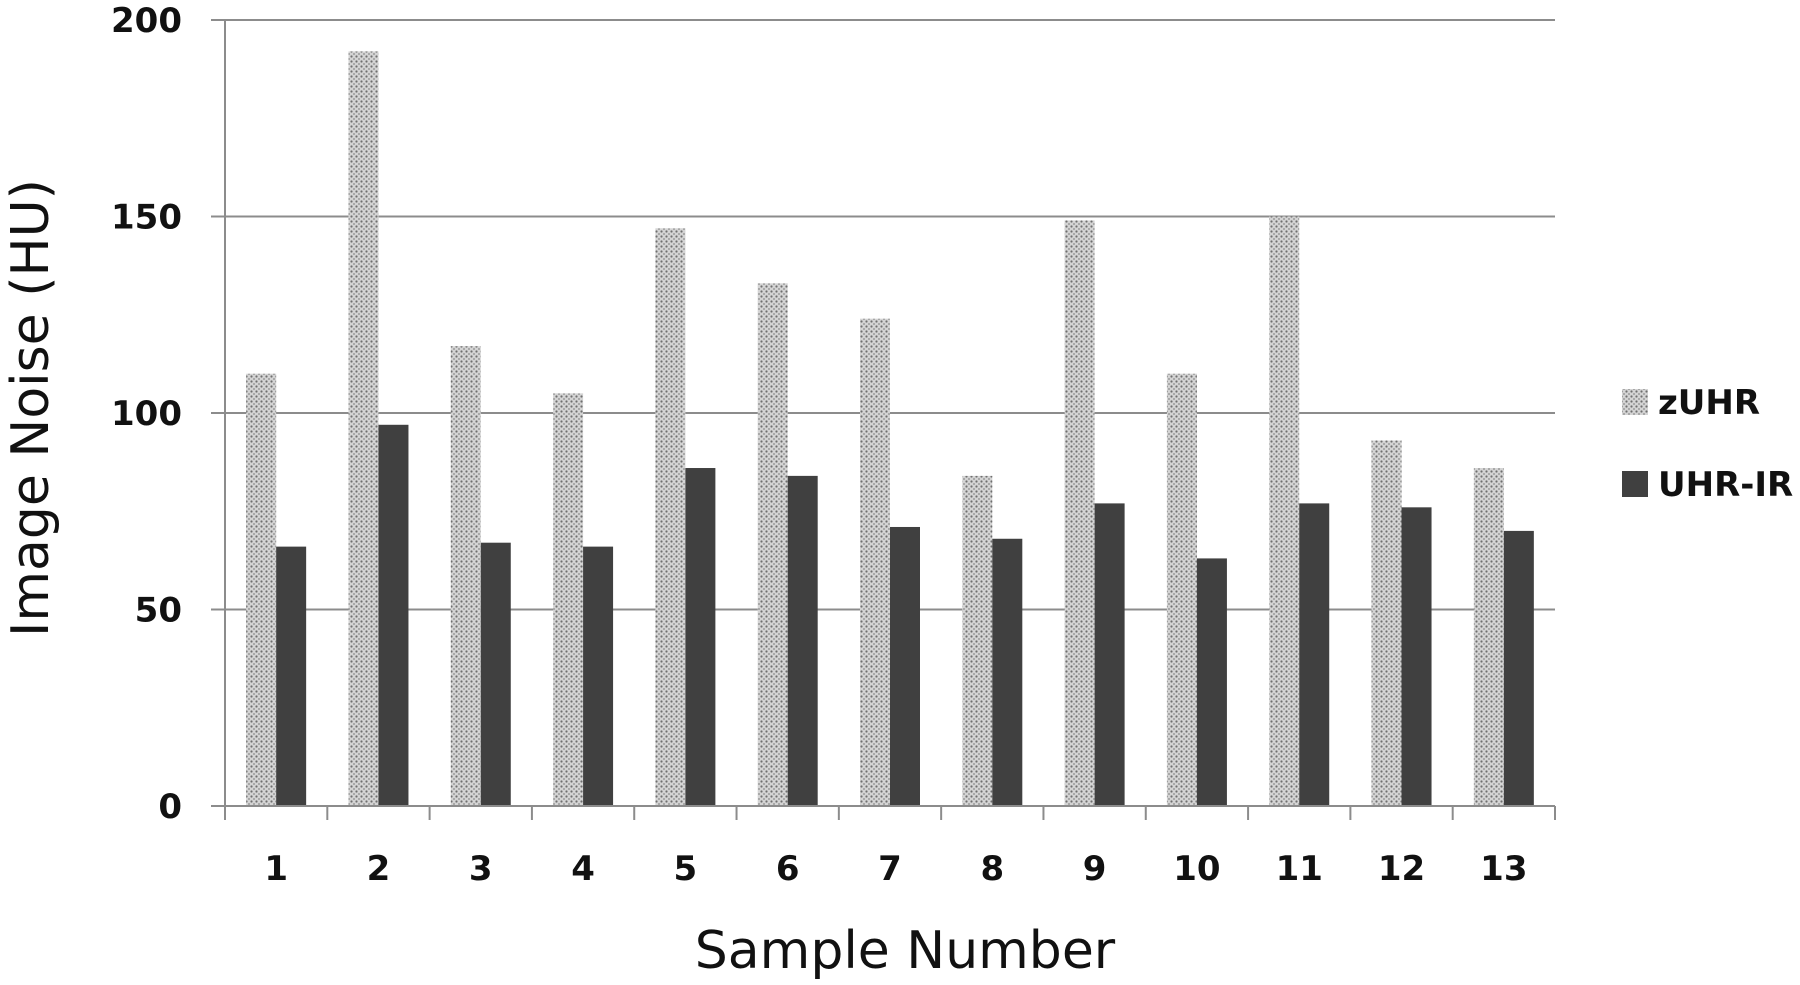 Image resolution: width=1800 pixels, height=985 pixels. What do you see at coordinates (31, 408) in the screenshot?
I see `y-axis-title: Image Noise (HU)` at bounding box center [31, 408].